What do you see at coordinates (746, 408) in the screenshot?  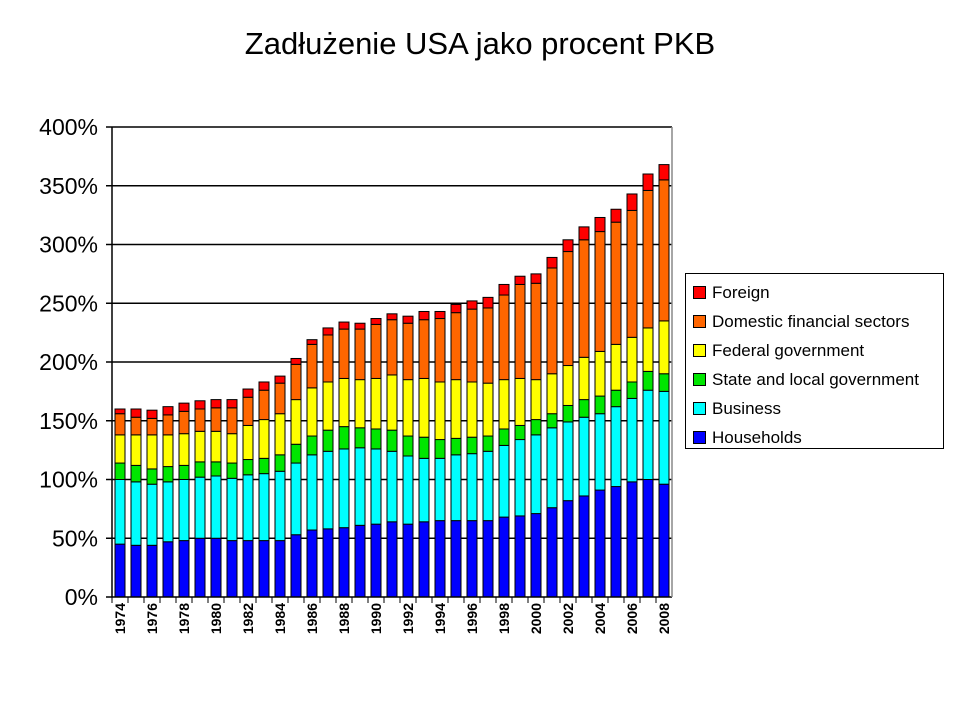 I see `legend-label: Business` at bounding box center [746, 408].